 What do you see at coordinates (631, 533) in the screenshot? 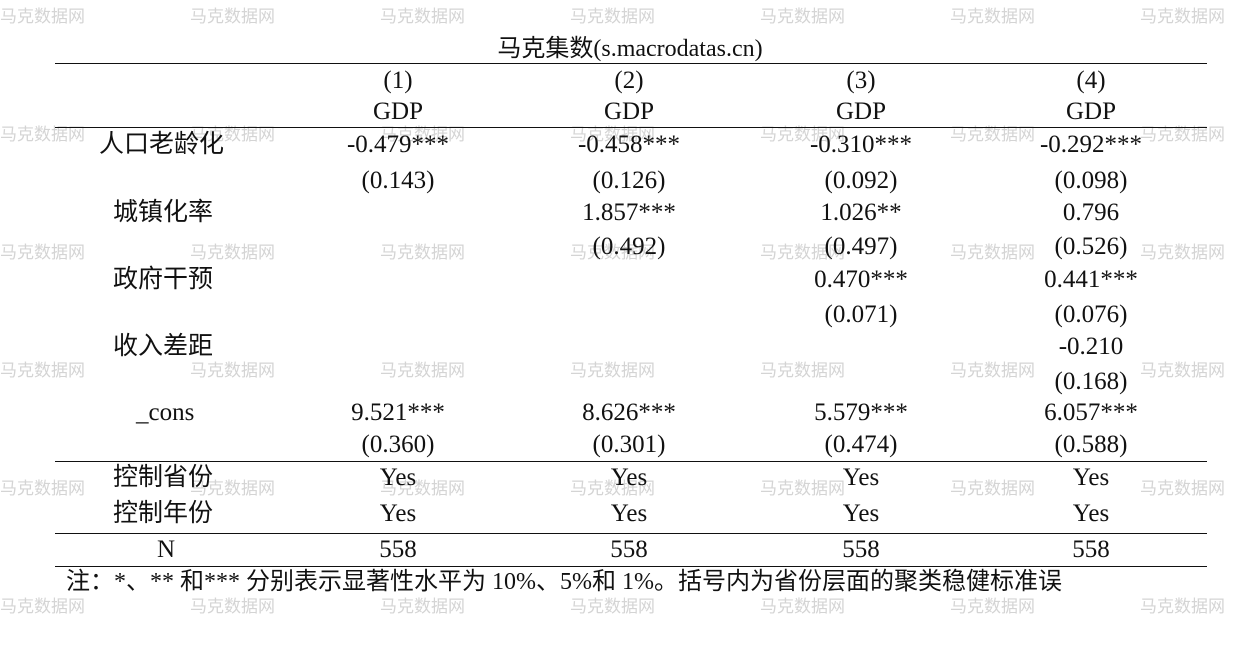
I see `n-rule` at bounding box center [631, 533].